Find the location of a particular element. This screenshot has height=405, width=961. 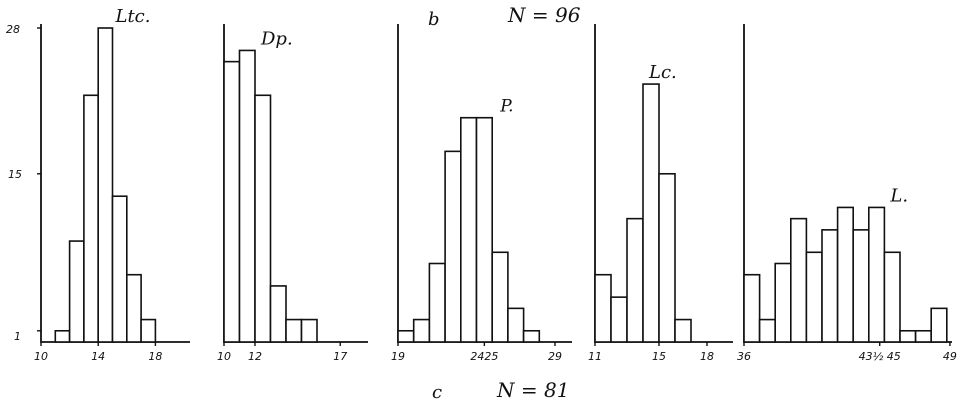

x-tick-label: 29 is located at coordinates (555, 356).